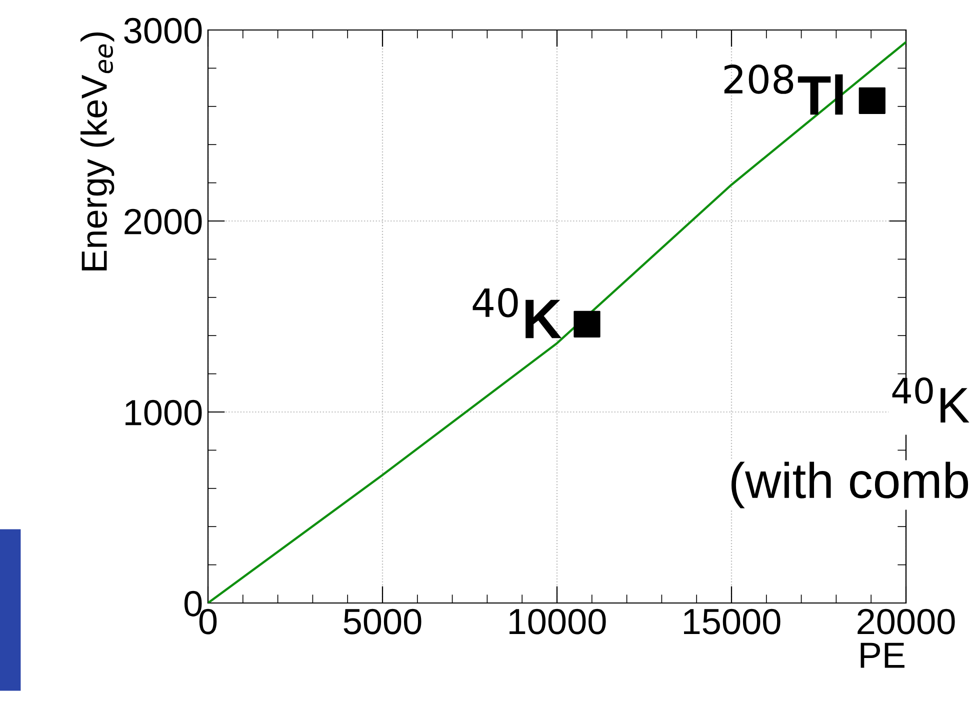 The width and height of the screenshot is (975, 717). I want to click on annotation: $^{208}$Tl, so click(783, 89).